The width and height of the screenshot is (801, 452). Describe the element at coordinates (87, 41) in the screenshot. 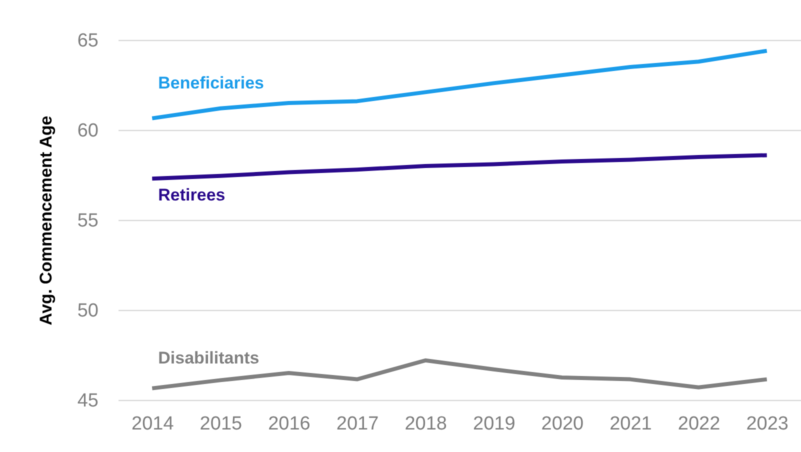

I see `y-tick-label: 65` at that location.